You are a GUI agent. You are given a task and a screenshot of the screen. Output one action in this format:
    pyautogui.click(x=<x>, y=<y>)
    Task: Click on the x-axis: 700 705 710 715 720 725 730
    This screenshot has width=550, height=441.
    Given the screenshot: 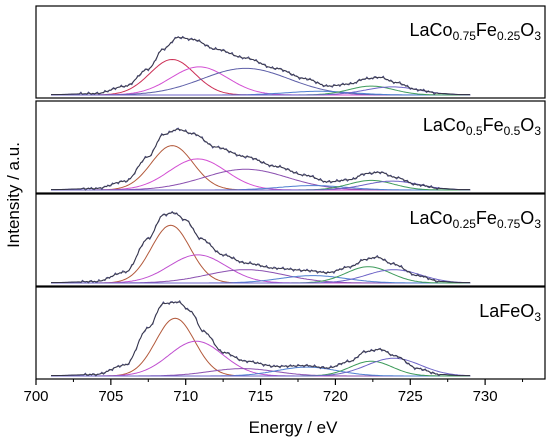 What is the action you would take?
    pyautogui.click(x=273, y=392)
    